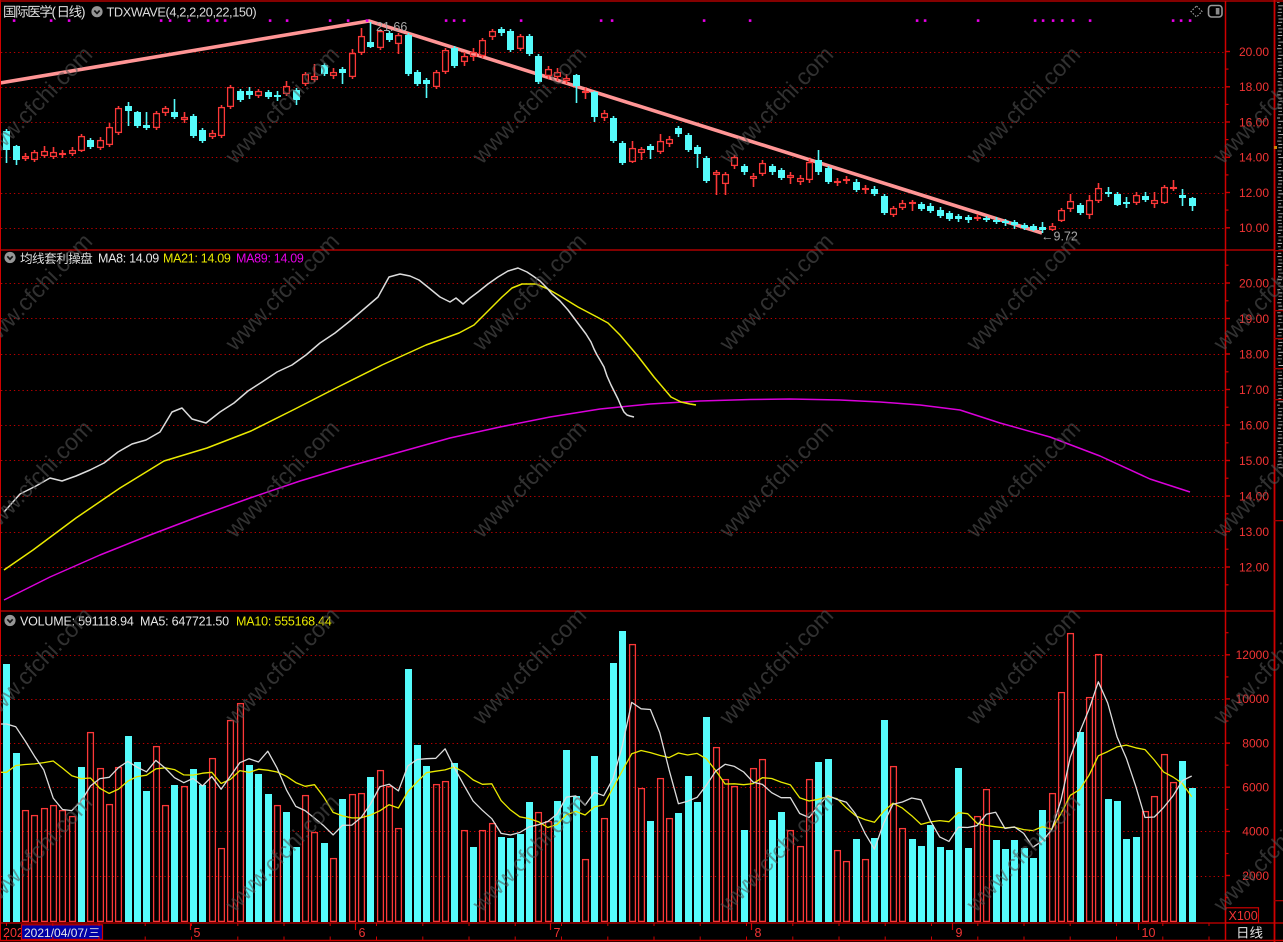 The image size is (1283, 942). I want to click on svg-text: X100, so click(1243, 916).